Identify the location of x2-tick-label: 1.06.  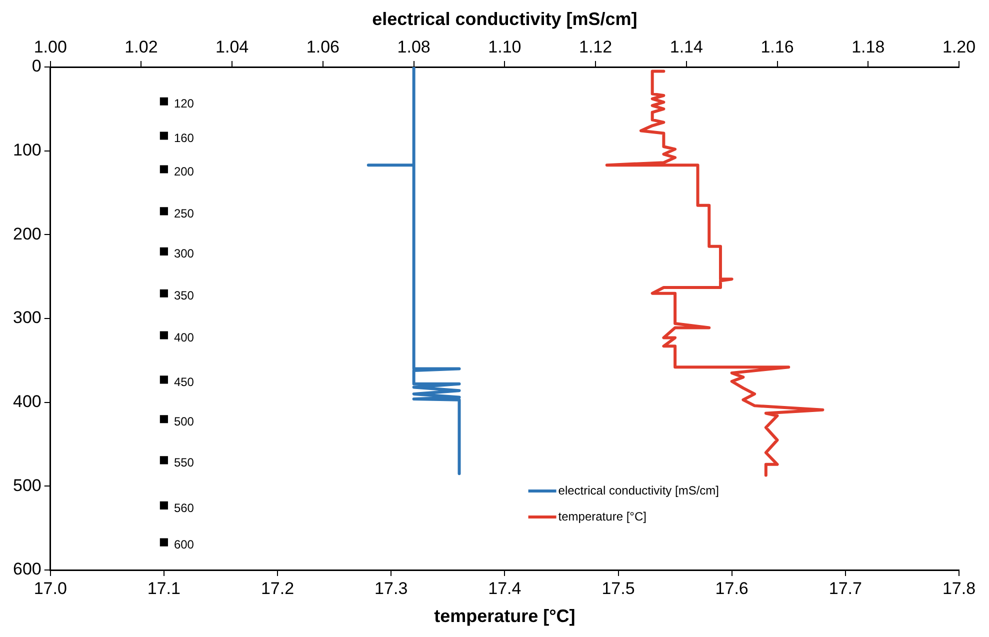
(323, 46).